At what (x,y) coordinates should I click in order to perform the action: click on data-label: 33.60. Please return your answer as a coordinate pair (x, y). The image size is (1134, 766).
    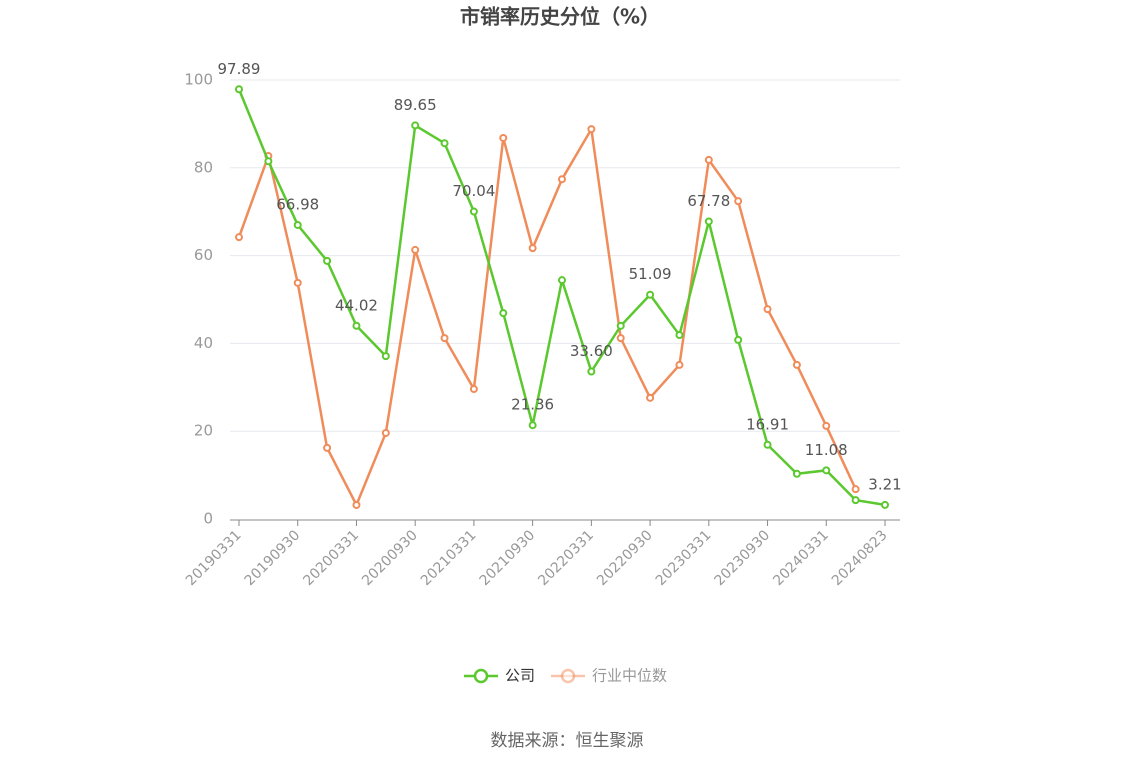
    Looking at the image, I should click on (591, 351).